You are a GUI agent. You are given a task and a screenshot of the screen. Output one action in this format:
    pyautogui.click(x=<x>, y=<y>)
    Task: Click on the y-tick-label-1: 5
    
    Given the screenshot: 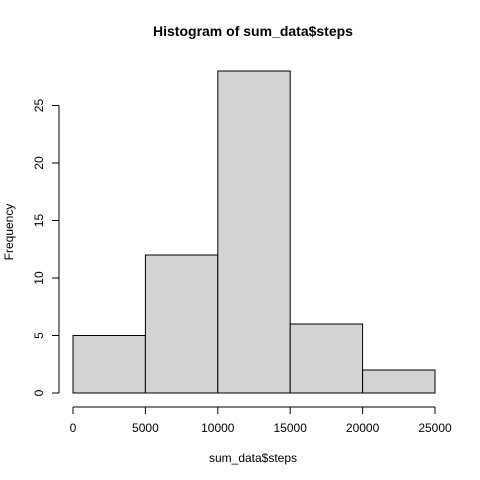 What is the action you would take?
    pyautogui.click(x=39, y=335)
    